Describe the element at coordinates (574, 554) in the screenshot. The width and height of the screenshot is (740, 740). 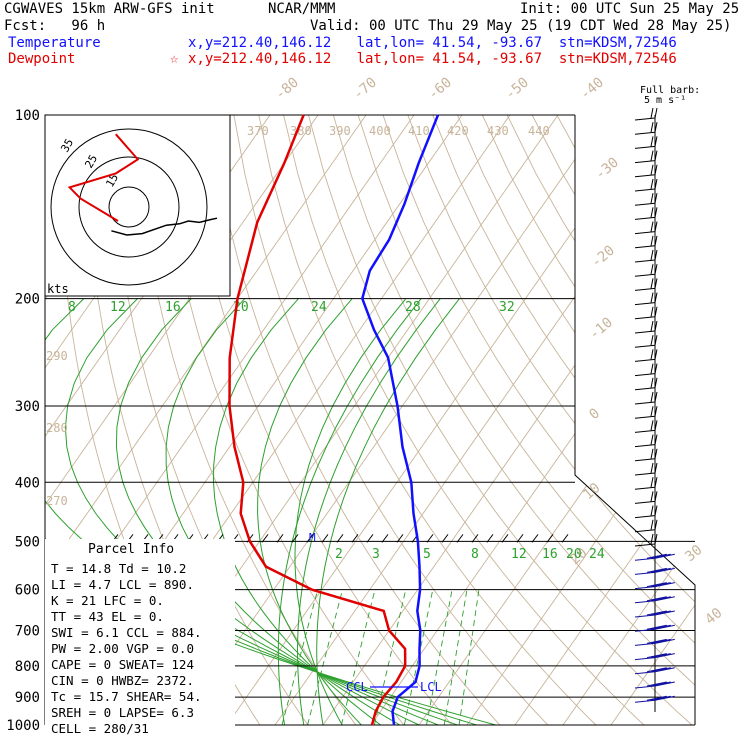
I see `mixing-ratio-label: 20` at that location.